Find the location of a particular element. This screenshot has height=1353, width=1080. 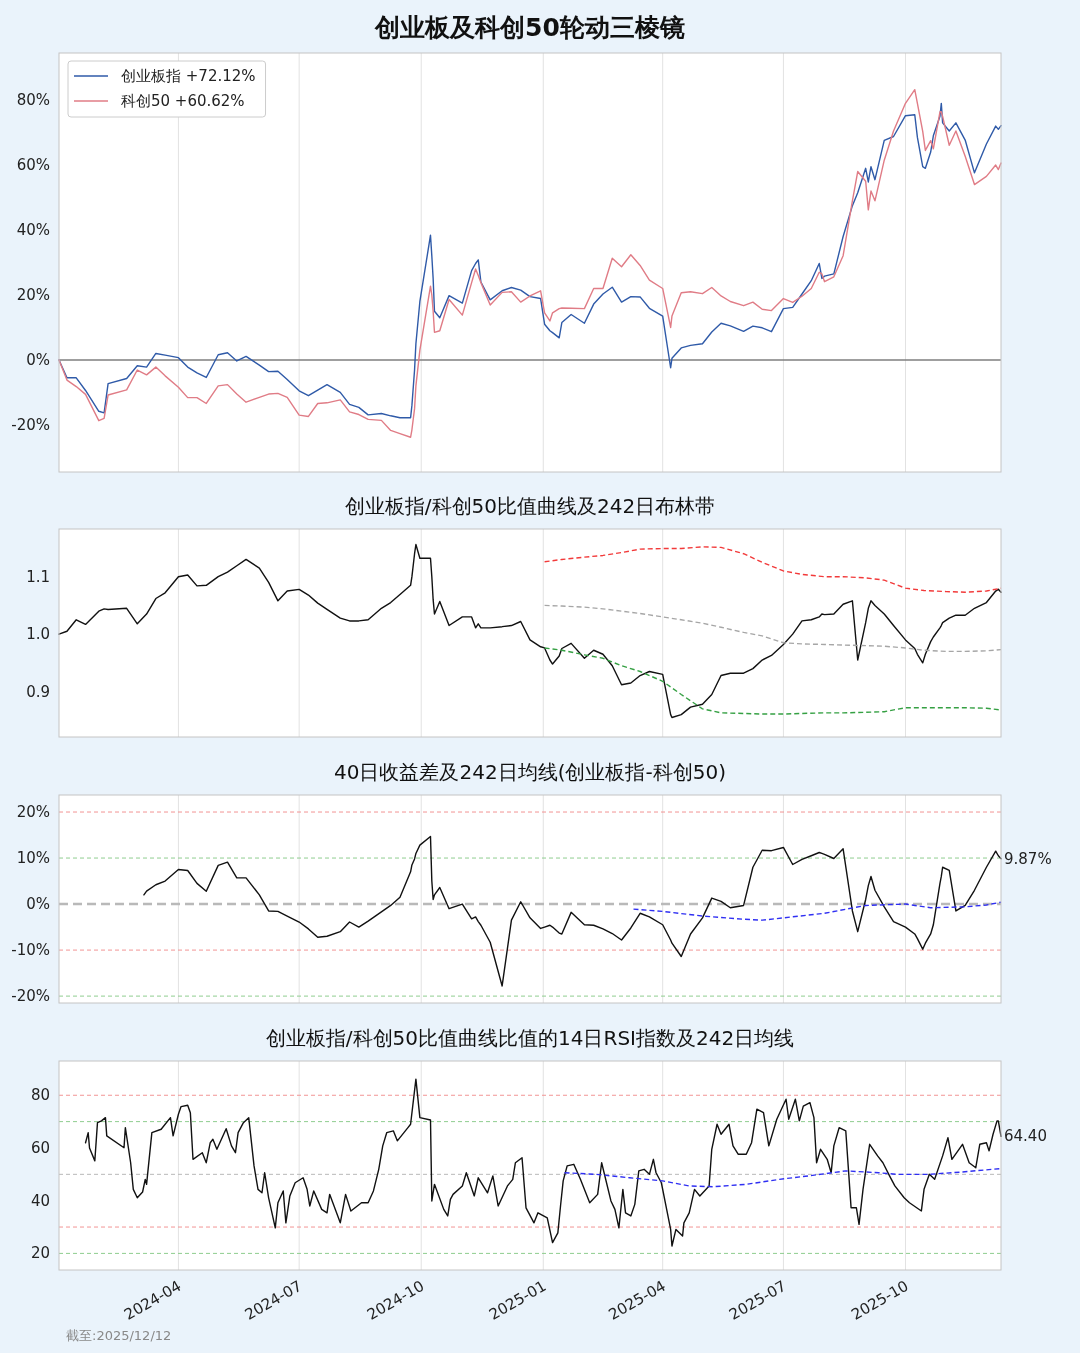

chart-title: 创业板及科创50轮动三棱镜 is located at coordinates (529, 27).